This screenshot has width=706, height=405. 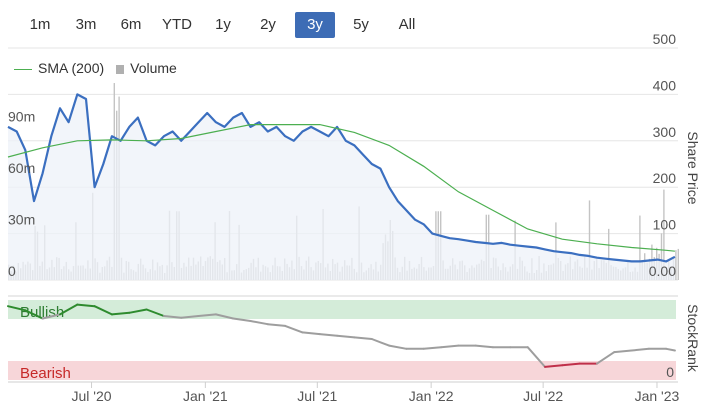 I want to click on range-selector: 1m 3m 6m YTD 1y 2y 3y 5y All, so click(x=353, y=25).